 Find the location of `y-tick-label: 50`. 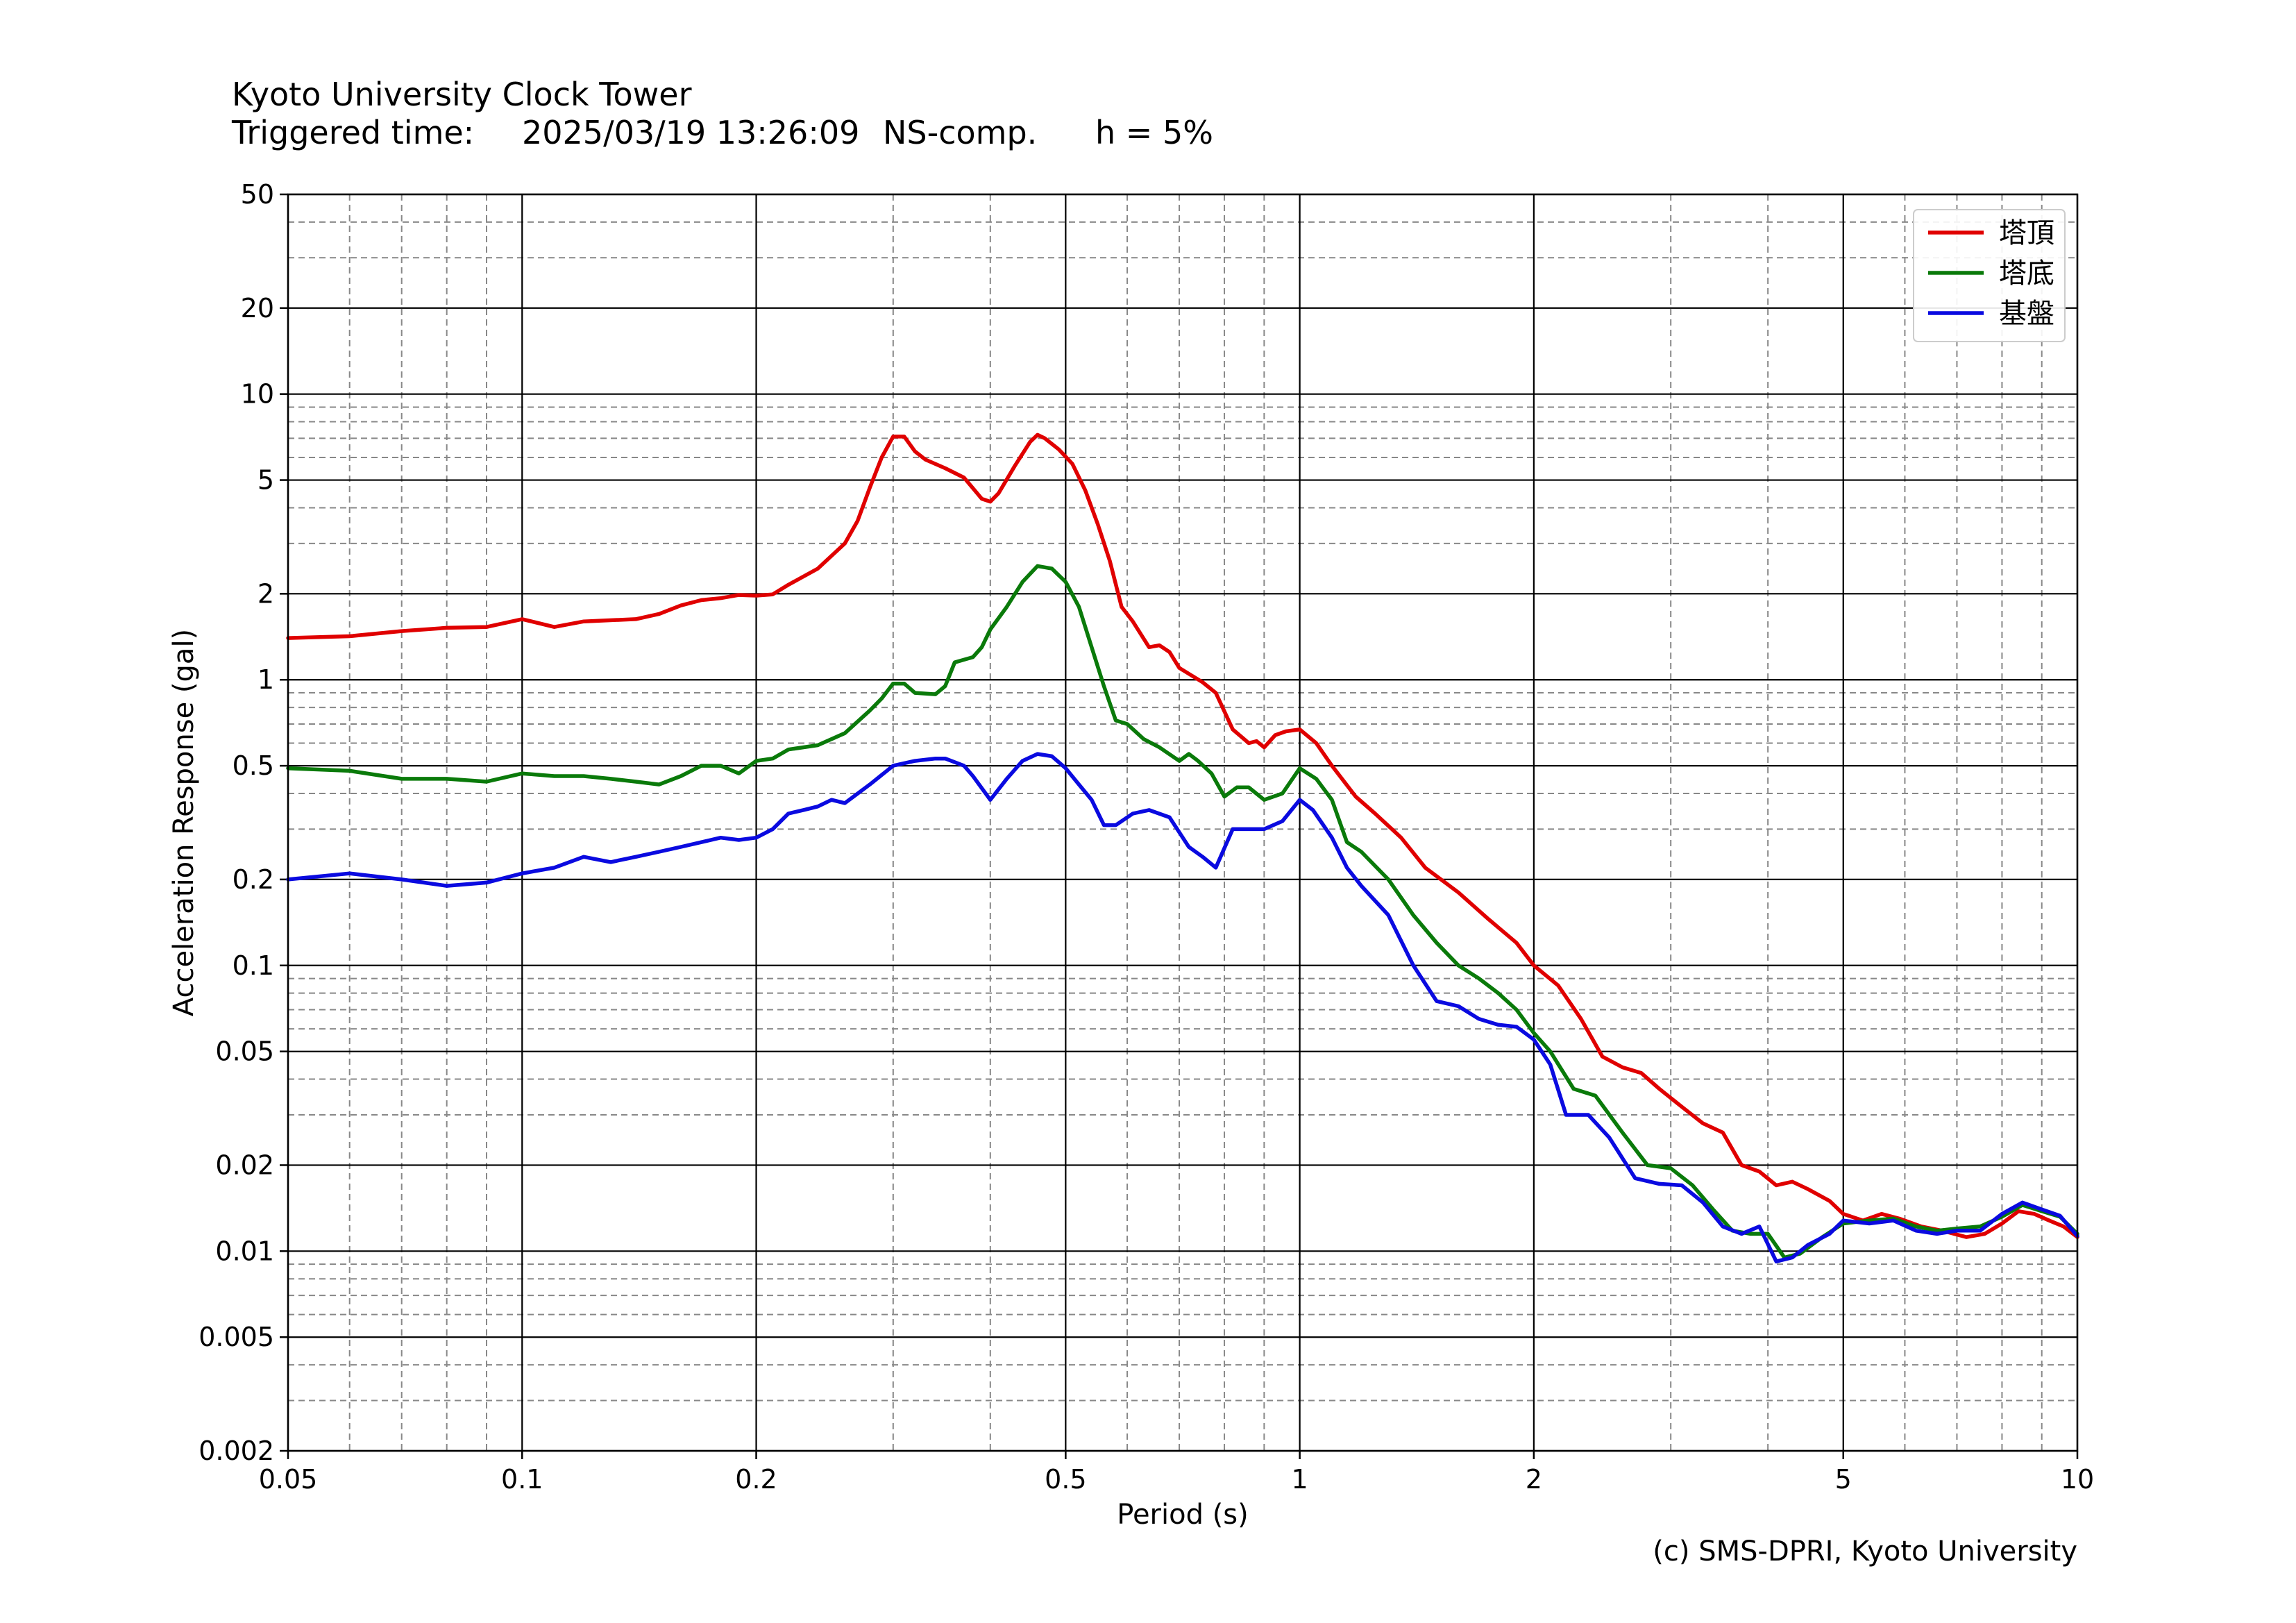

y-tick-label: 50 is located at coordinates (257, 194).